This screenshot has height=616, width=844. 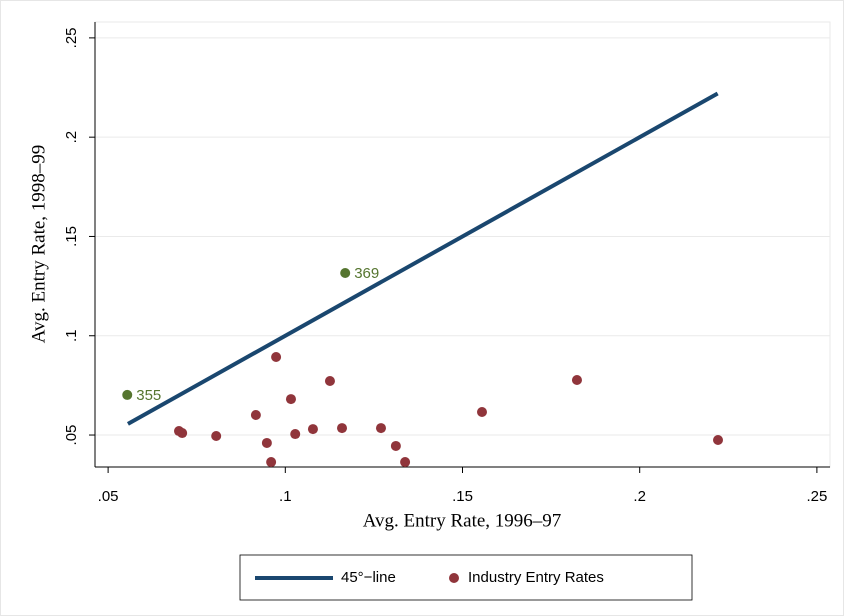 I want to click on point-label: 355, so click(x=148, y=395).